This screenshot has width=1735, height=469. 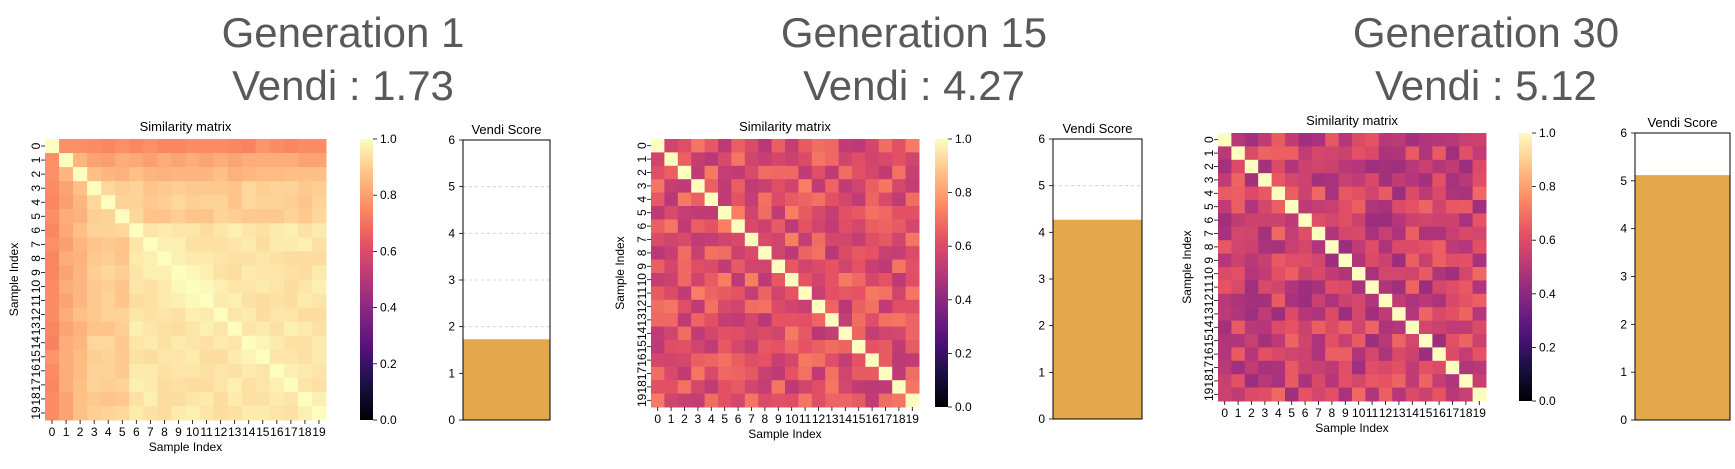 I want to click on colorbar-tick-label: 0.0, so click(x=388, y=420).